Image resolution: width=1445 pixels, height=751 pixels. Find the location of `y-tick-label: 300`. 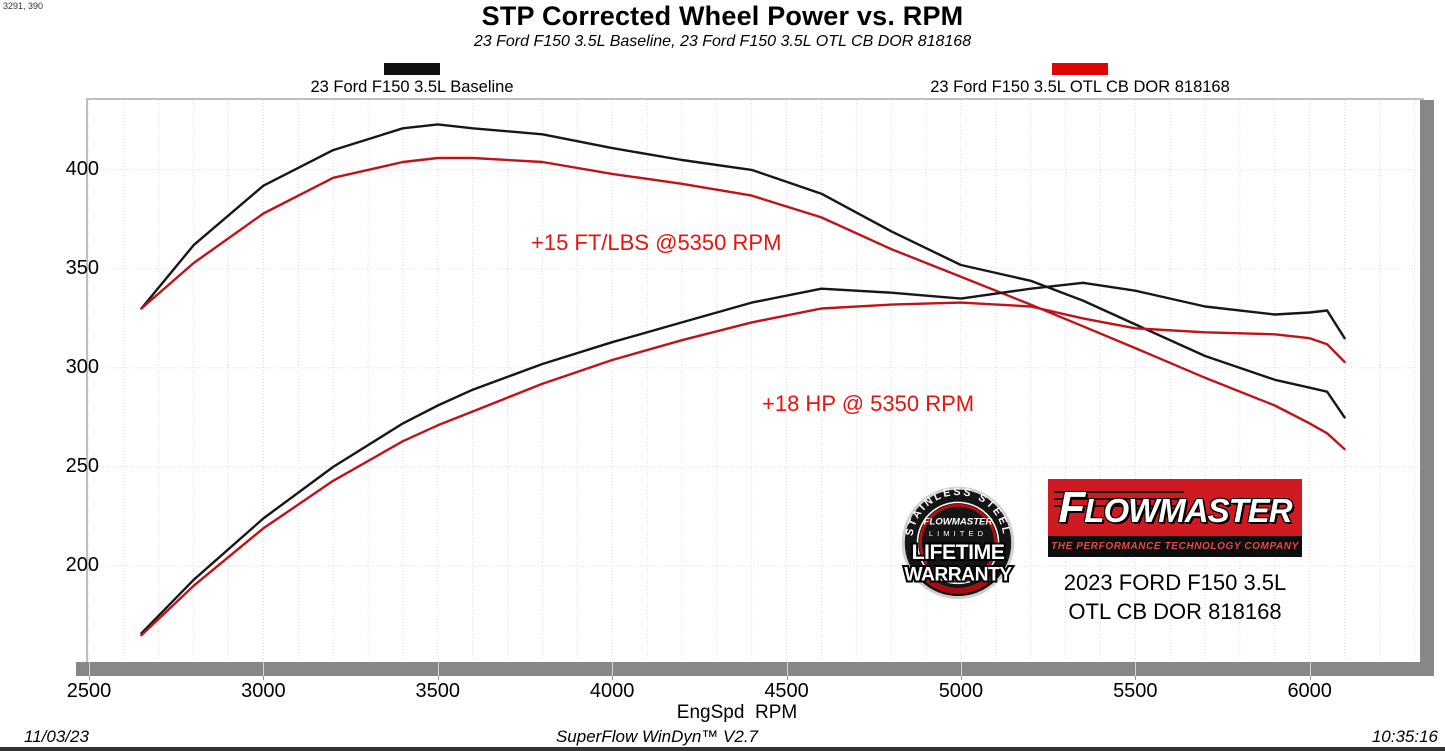

y-tick-label: 300 is located at coordinates (82, 366).